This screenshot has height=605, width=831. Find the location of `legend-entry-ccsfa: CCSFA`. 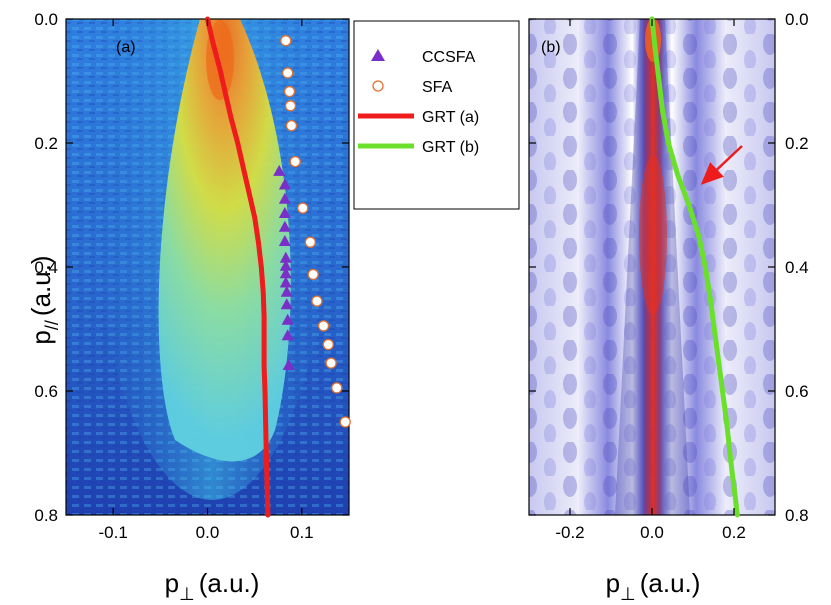

legend-entry-ccsfa: CCSFA is located at coordinates (423, 57).